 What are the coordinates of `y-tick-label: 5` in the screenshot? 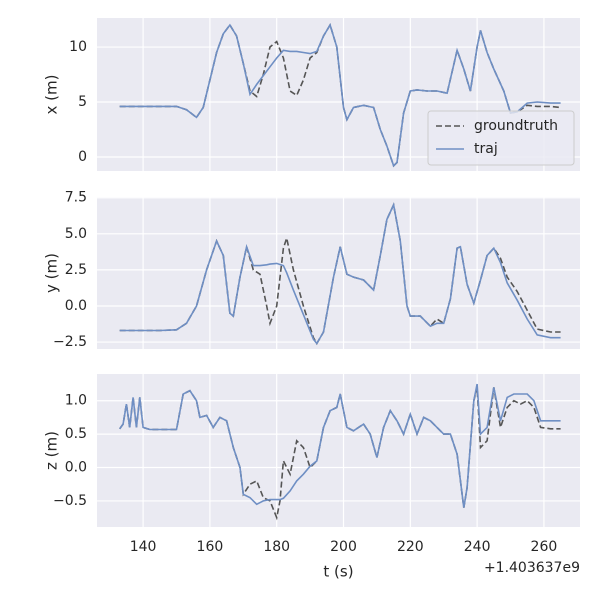 It's located at (82, 102).